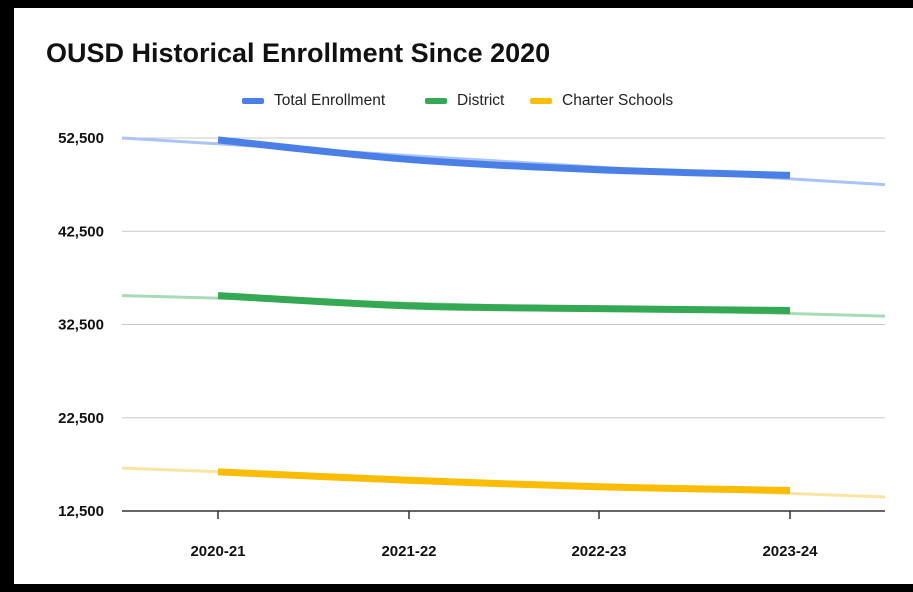 The image size is (913, 592). Describe the element at coordinates (618, 100) in the screenshot. I see `legend-label-charter-schools: Charter Schools` at that location.